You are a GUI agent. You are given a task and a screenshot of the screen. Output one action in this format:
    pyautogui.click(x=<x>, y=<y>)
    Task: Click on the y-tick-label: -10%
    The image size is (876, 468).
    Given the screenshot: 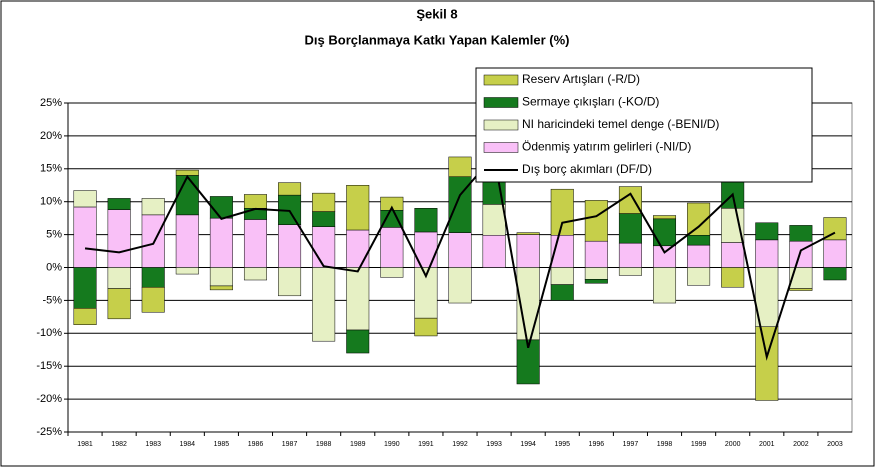 What is the action you would take?
    pyautogui.click(x=49, y=333)
    